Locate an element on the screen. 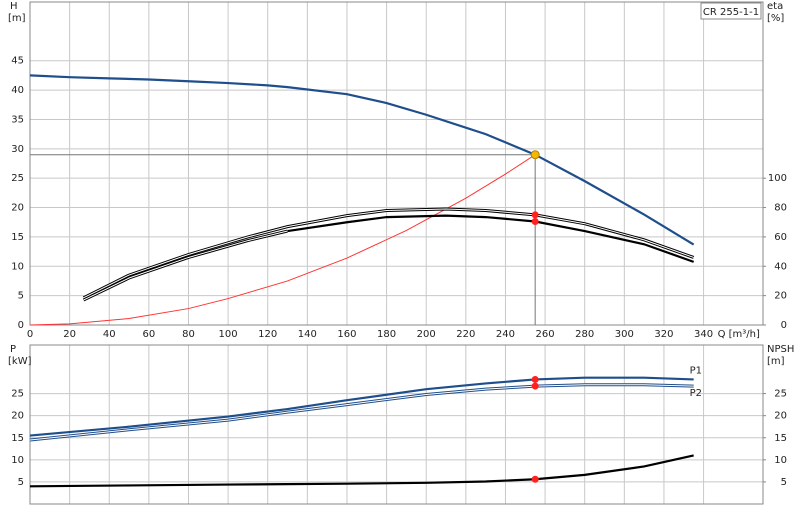 The height and width of the screenshot is (520, 800). x-tick-label: 200 is located at coordinates (426, 334).